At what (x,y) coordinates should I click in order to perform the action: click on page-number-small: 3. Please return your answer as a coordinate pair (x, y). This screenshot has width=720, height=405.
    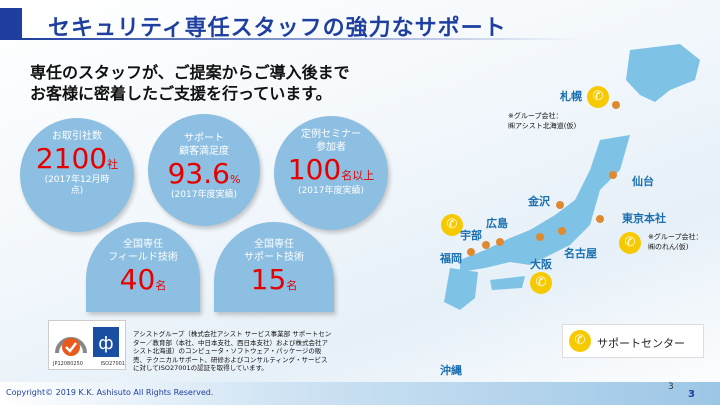
    Looking at the image, I should click on (671, 387).